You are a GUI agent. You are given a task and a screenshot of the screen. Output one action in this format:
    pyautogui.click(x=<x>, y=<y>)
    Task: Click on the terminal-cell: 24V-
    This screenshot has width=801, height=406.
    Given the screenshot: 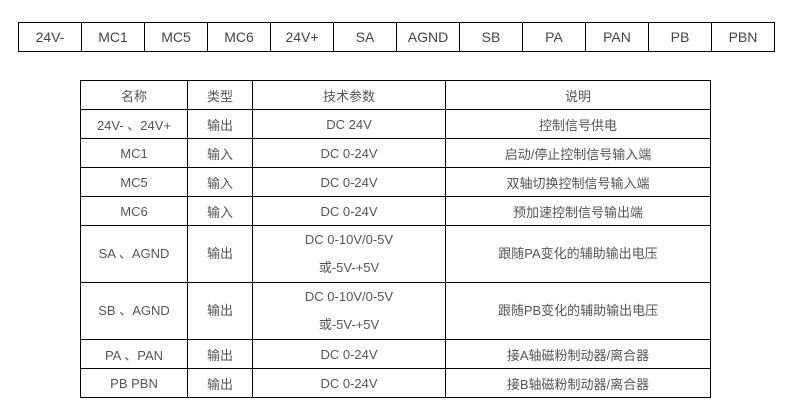 What is the action you would take?
    pyautogui.click(x=50, y=37)
    